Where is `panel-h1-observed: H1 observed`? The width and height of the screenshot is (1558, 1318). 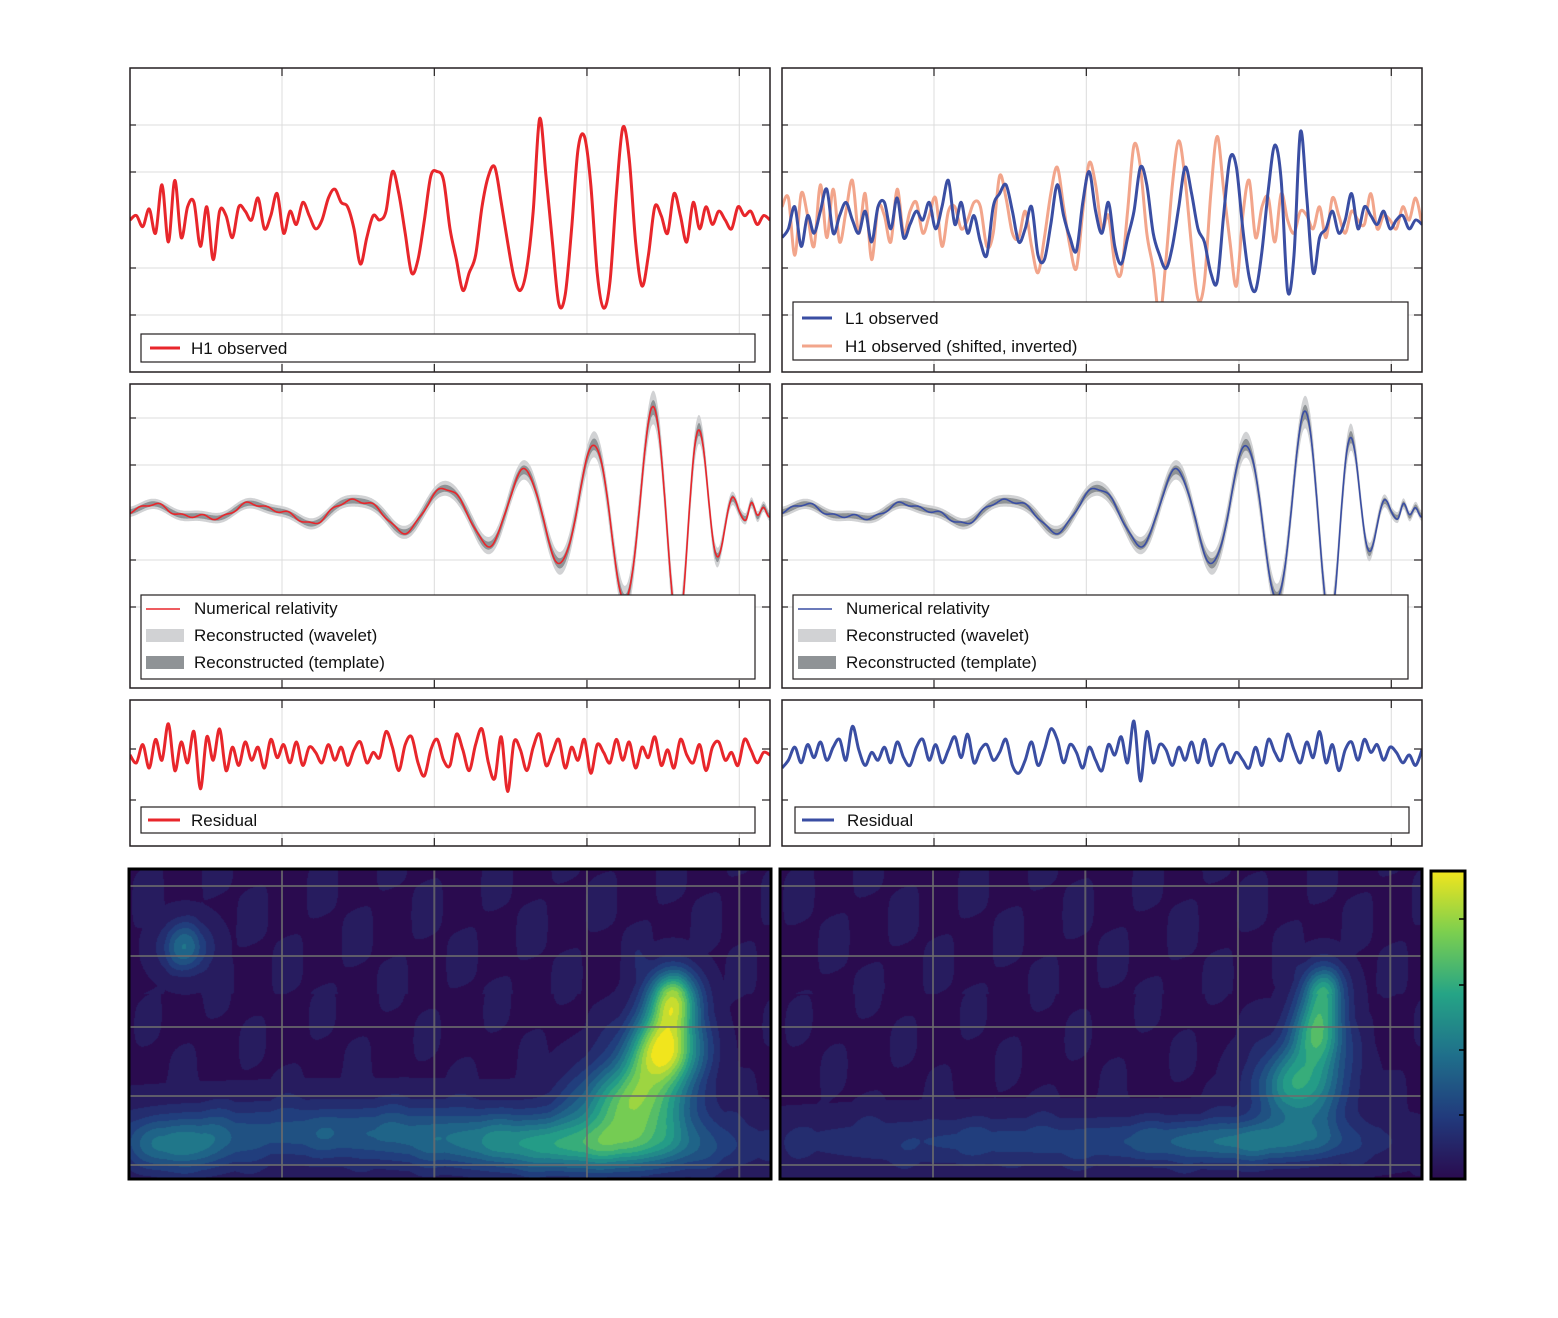 panel-h1-observed: H1 observed is located at coordinates (450, 220).